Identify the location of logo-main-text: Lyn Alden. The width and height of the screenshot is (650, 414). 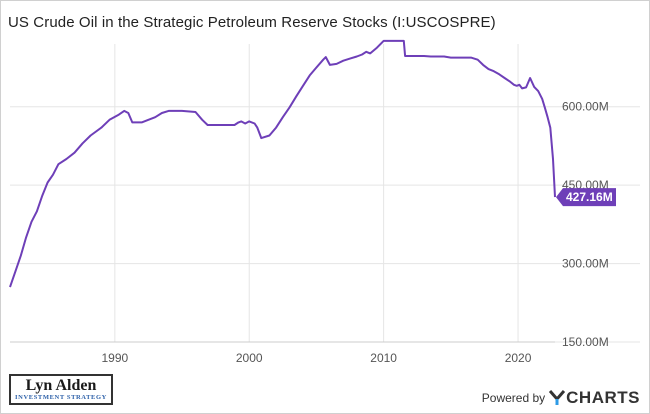
(61, 385).